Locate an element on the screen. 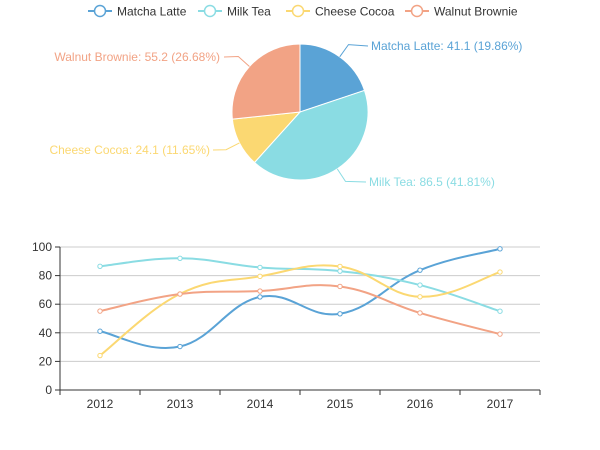  x-tick-label: 2017 is located at coordinates (500, 404).